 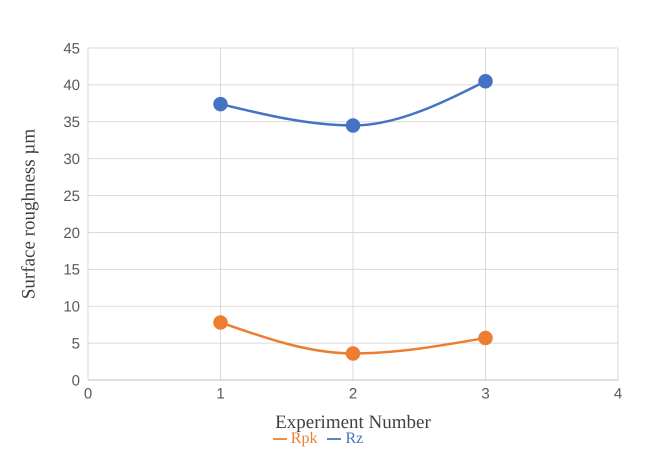 I want to click on y-tick-label: 0, so click(x=76, y=381).